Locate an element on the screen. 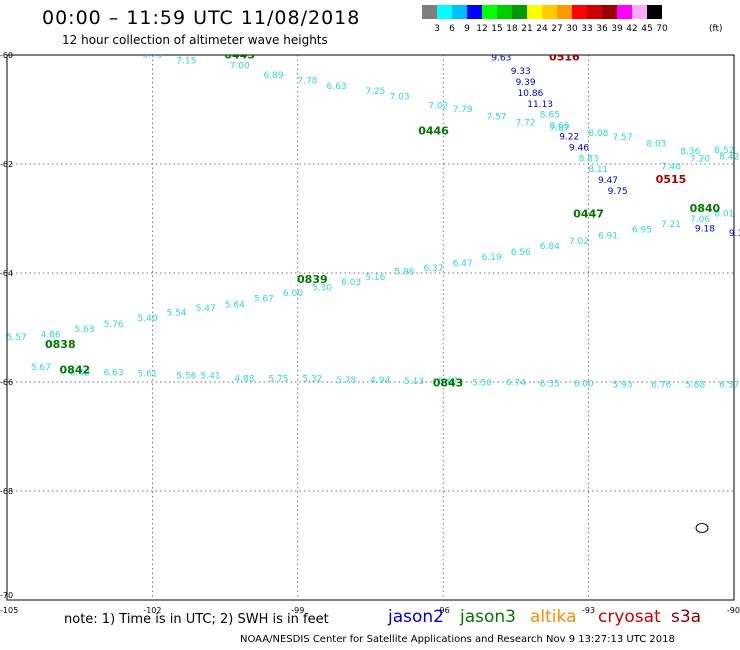 This screenshot has height=650, width=740. lat-tick-label: -70 is located at coordinates (6, 595).